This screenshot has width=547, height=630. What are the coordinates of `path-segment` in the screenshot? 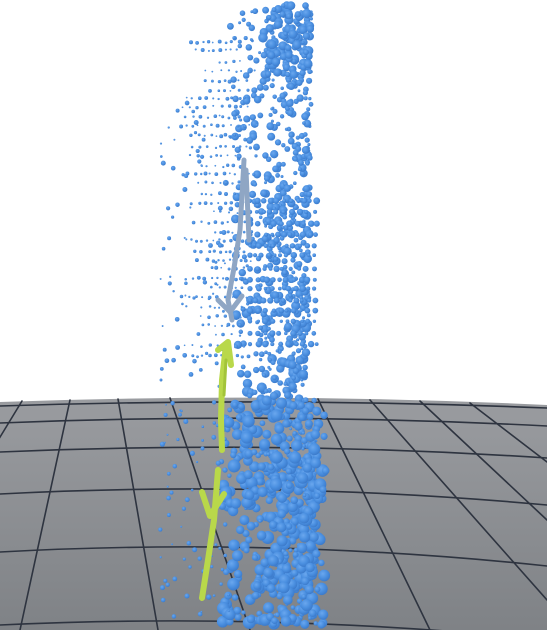 It's located at (247, 205).